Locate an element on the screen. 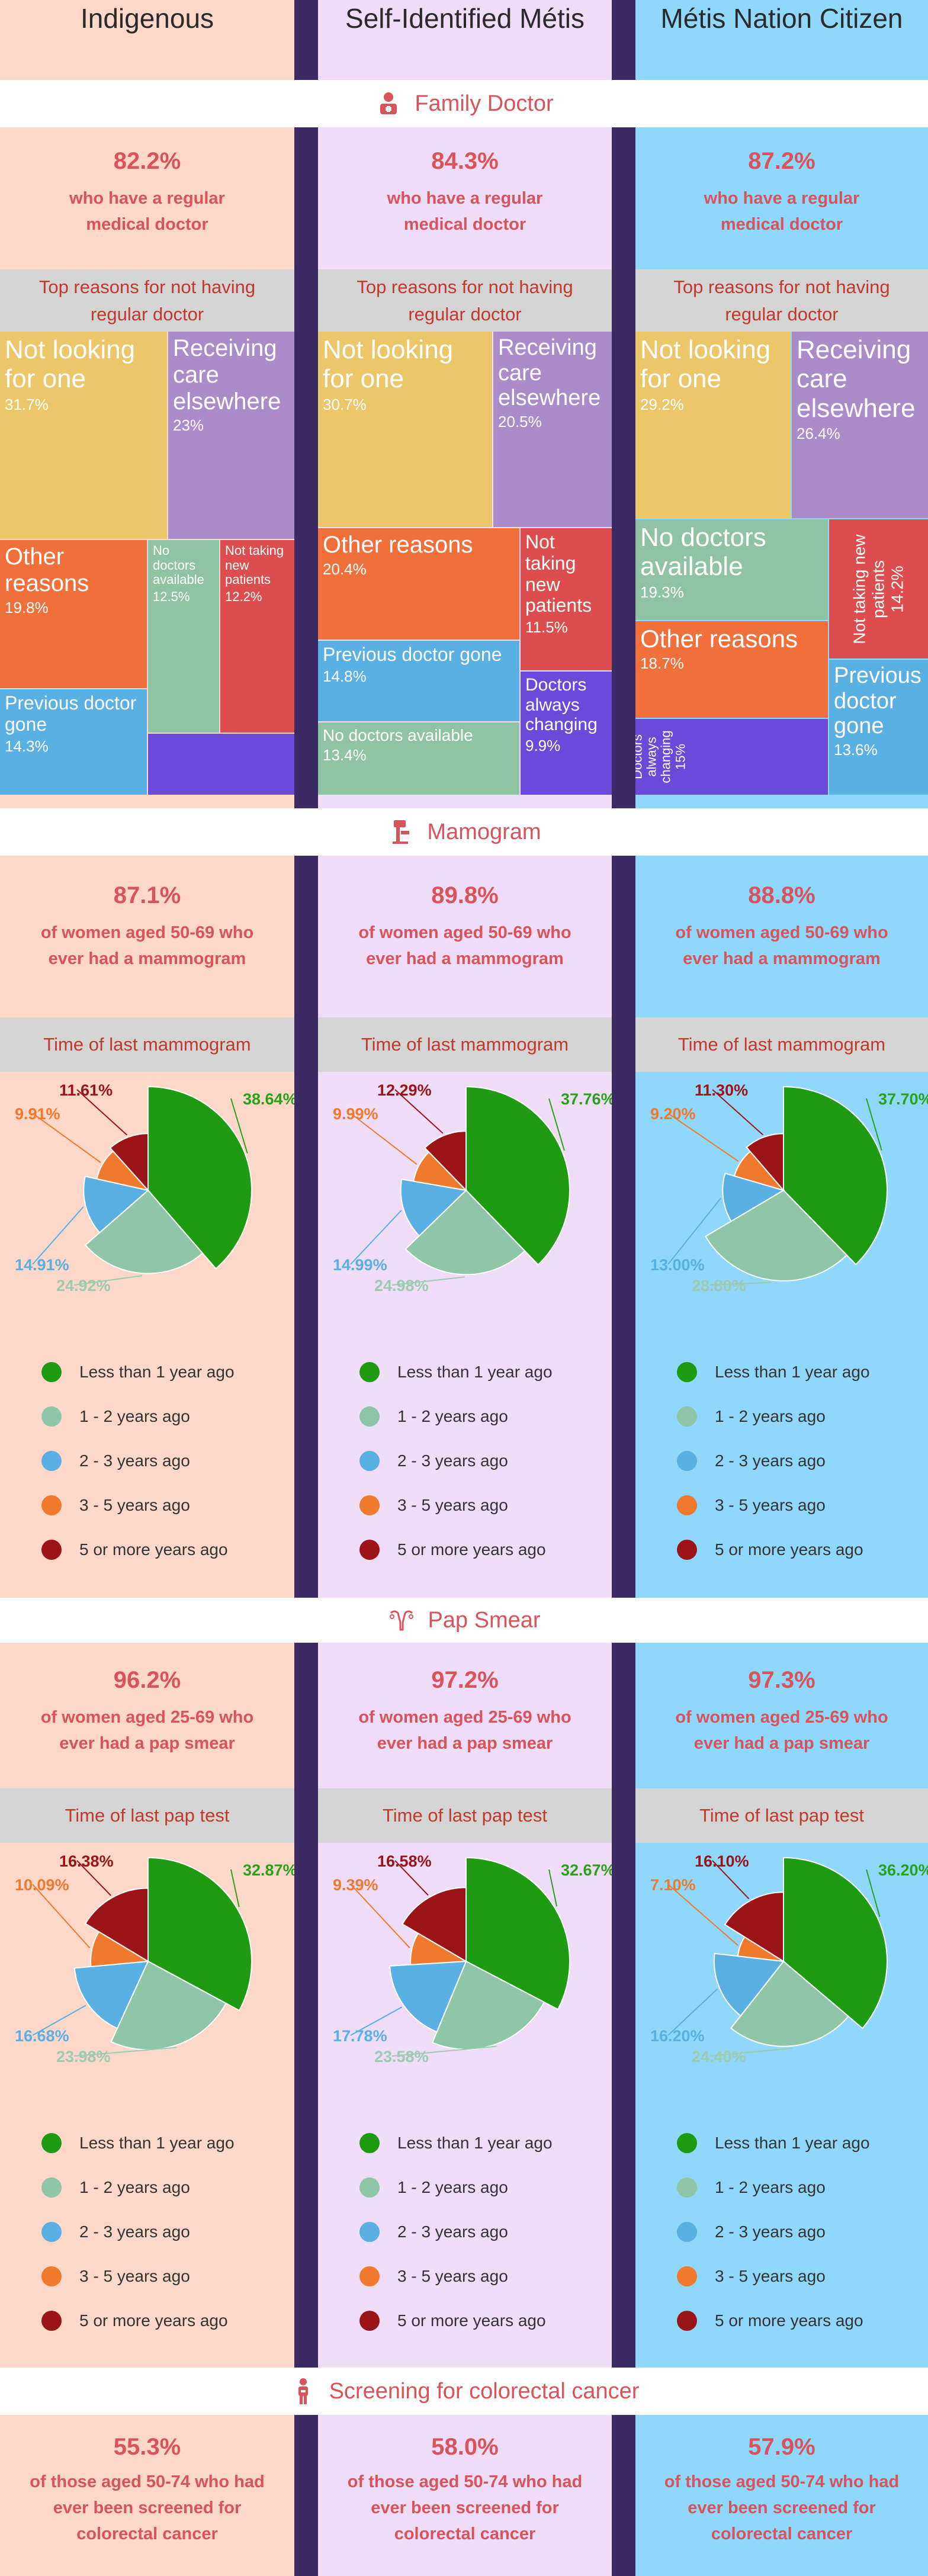  pie-data-label: 32.87% is located at coordinates (268, 1870).